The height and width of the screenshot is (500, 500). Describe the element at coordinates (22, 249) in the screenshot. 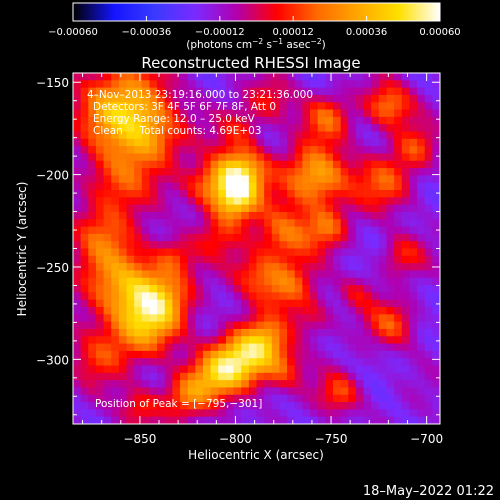

I see `y-axis-label: Heliocentric Y (arcsec)` at that location.